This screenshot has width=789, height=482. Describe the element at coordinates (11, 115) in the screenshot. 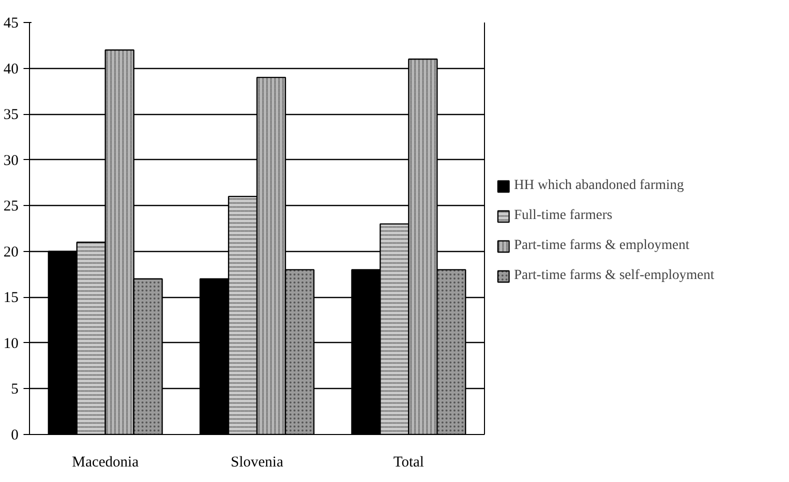

I see `y-tick-label: 35` at that location.